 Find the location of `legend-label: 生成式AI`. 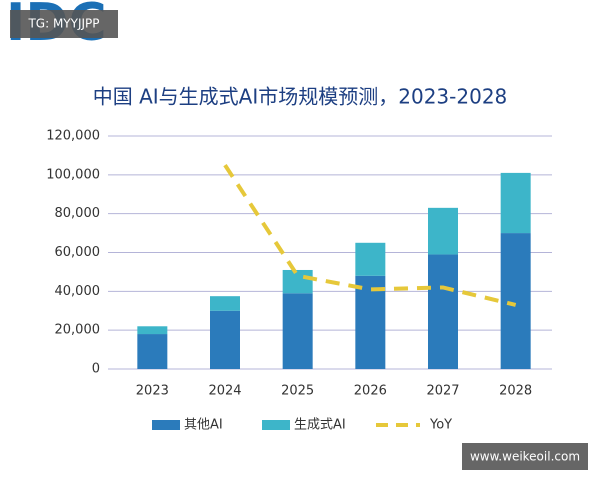

legend-label: 生成式AI is located at coordinates (320, 425).